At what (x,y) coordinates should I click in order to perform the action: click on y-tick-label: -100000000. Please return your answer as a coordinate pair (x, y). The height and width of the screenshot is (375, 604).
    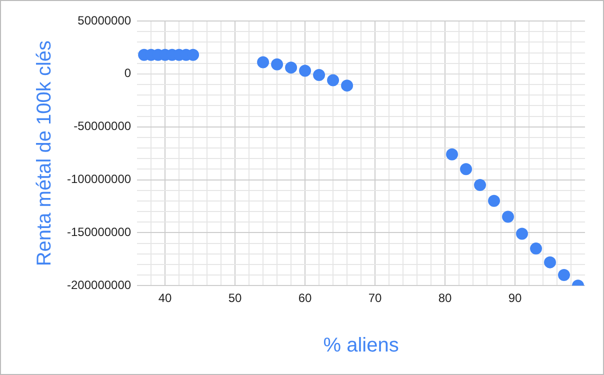
    Looking at the image, I should click on (99, 179).